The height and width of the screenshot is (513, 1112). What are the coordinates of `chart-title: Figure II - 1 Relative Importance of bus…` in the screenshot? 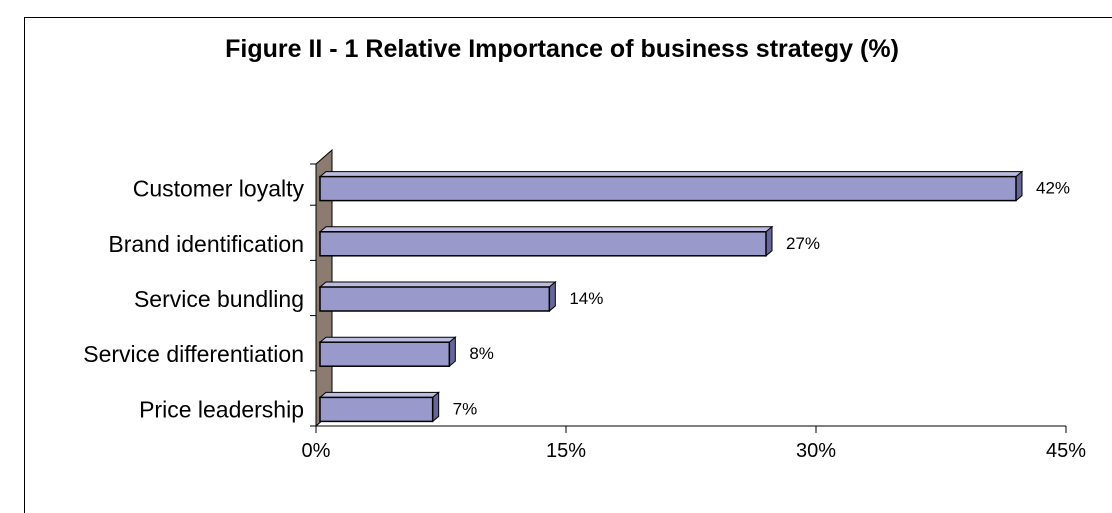 It's located at (562, 49).